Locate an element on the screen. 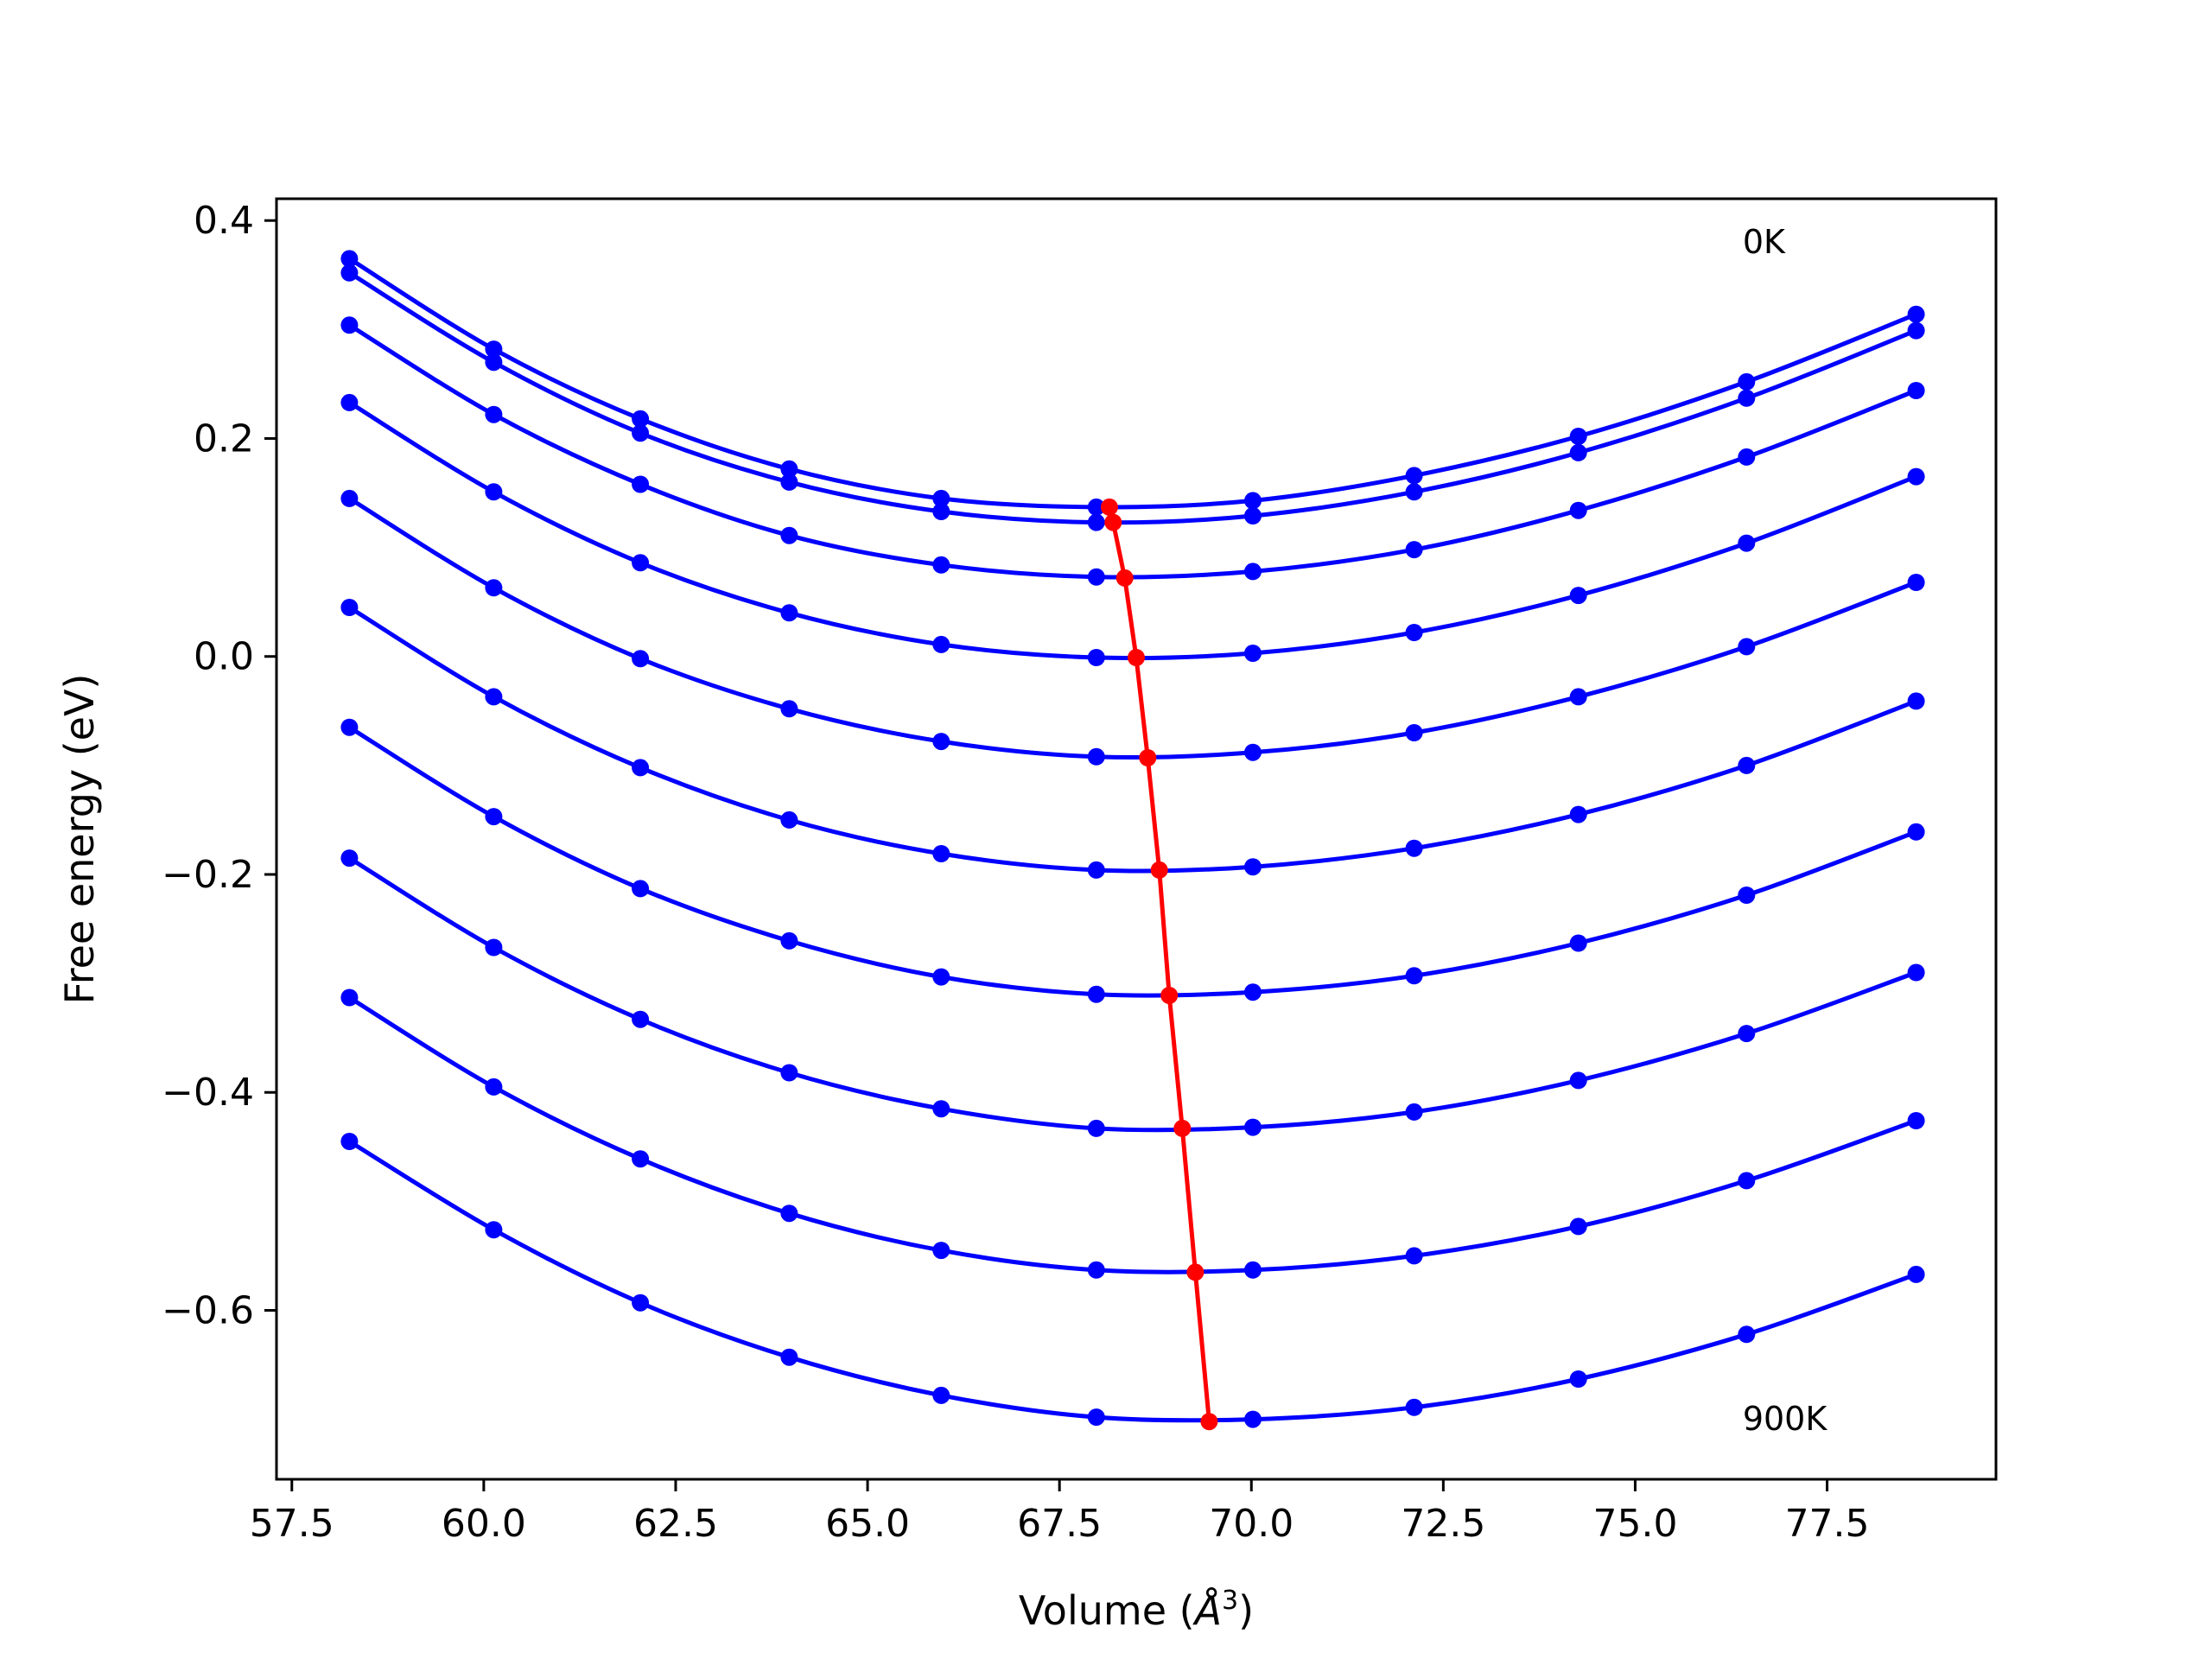  minimum-energy-path is located at coordinates (1159, 964).